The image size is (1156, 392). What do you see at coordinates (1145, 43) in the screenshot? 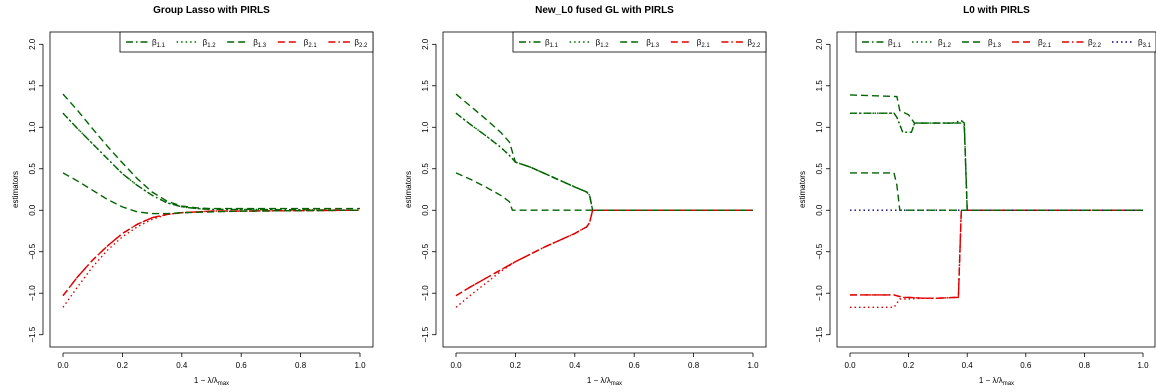
I see `legend-label: β3.1` at bounding box center [1145, 43].